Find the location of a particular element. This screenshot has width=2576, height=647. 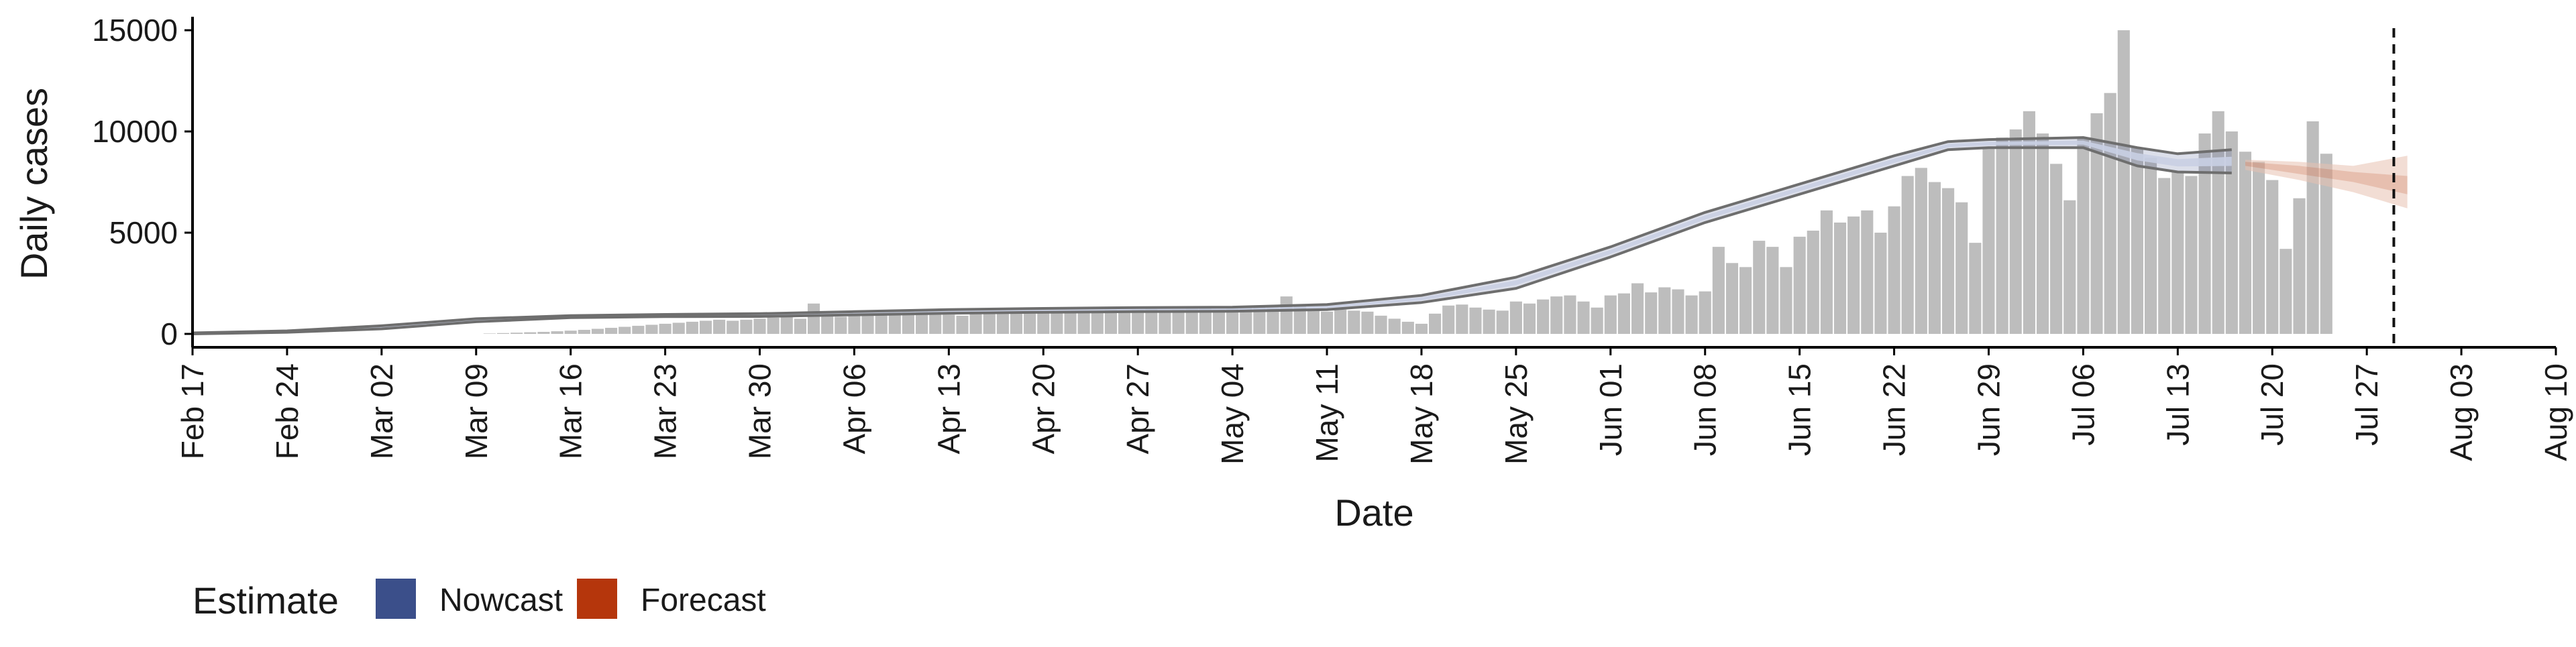

y-tick-label: 10000 is located at coordinates (135, 131).